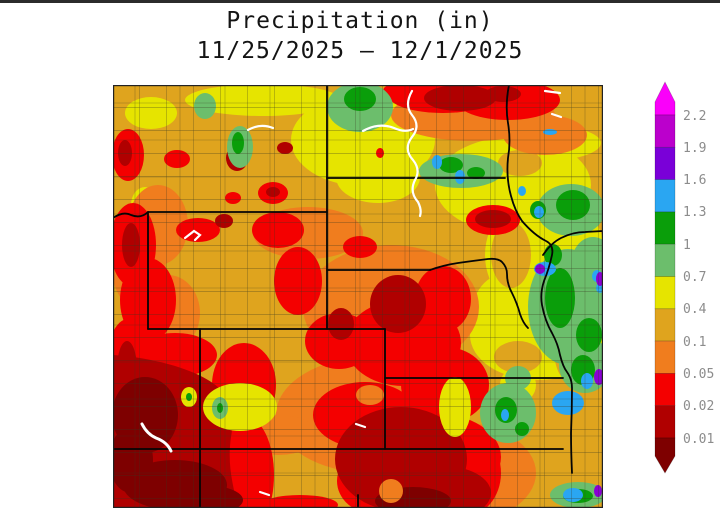  What do you see at coordinates (360, 51) in the screenshot?
I see `map-date-range: 11/25/2025 – 12/1/2025` at bounding box center [360, 51].